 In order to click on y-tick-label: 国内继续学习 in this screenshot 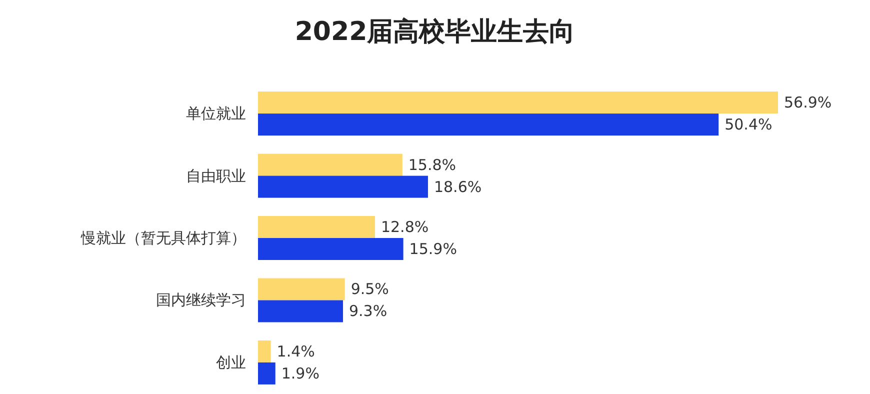, I will do `click(201, 300)`.